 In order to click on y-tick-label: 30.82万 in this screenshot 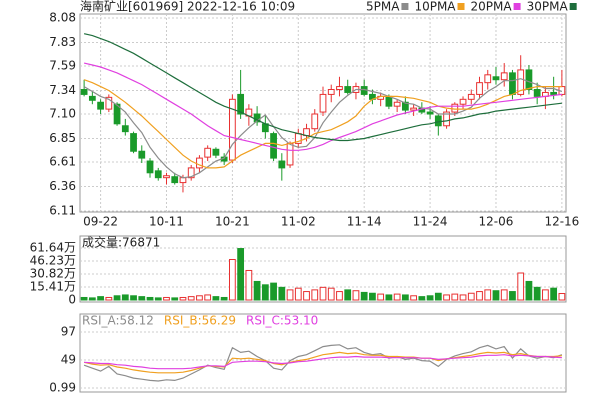, I will do `click(53, 274)`.